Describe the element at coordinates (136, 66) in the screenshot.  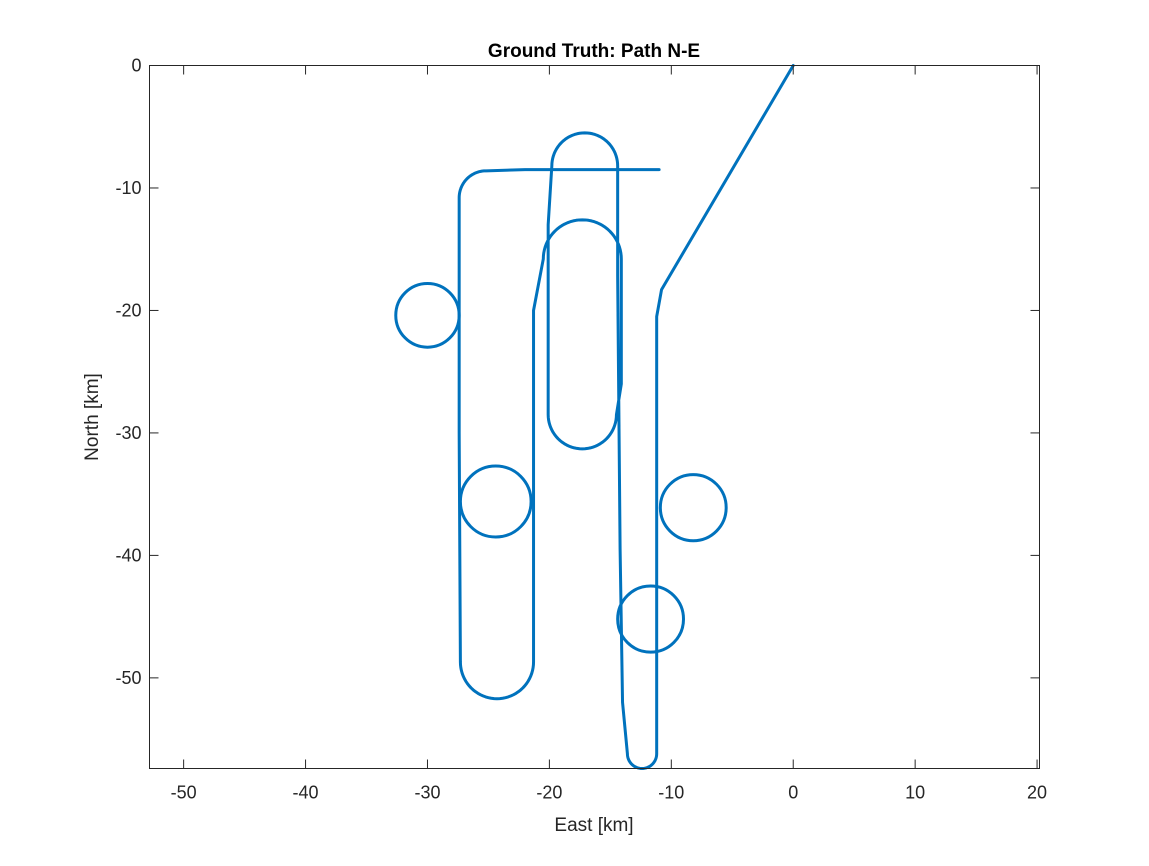
I see `y-tick-label: 0` at that location.